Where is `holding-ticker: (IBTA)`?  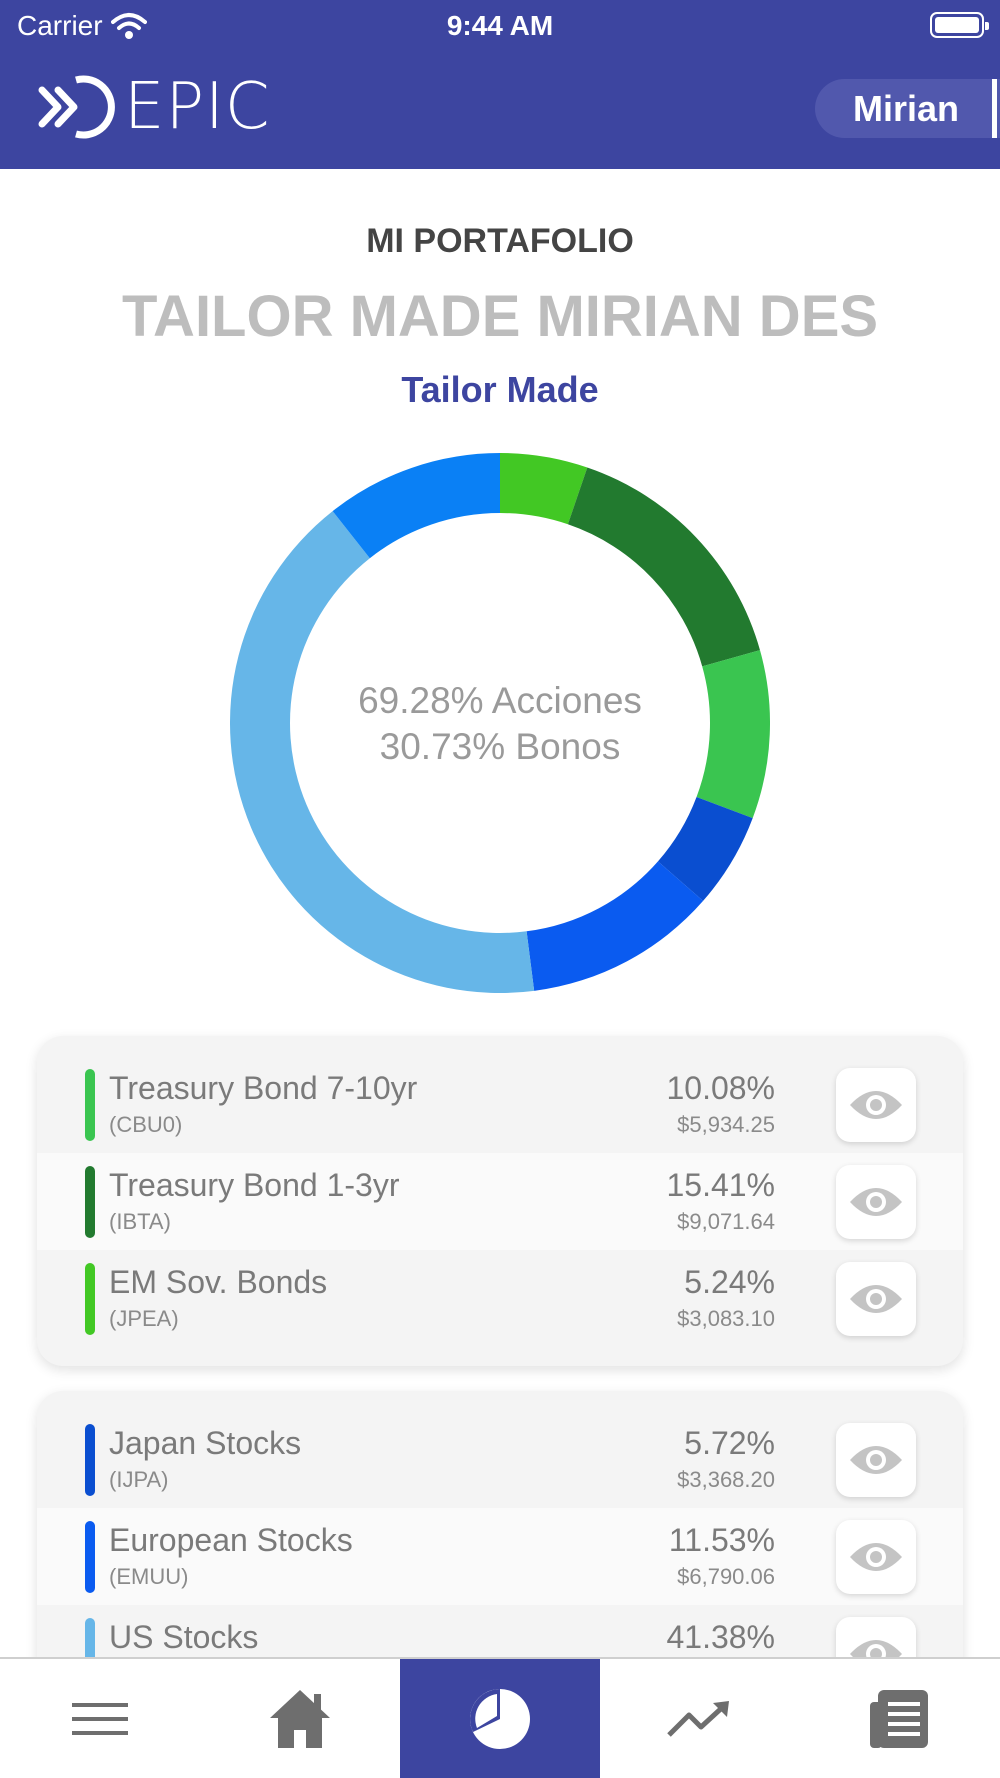 holding-ticker: (IBTA) is located at coordinates (140, 1221).